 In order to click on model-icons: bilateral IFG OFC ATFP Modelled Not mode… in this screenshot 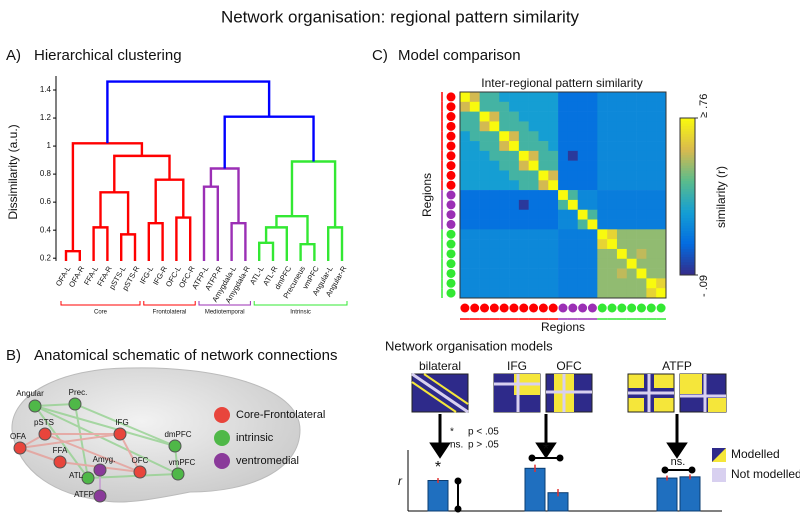, I will do `click(605, 420)`.